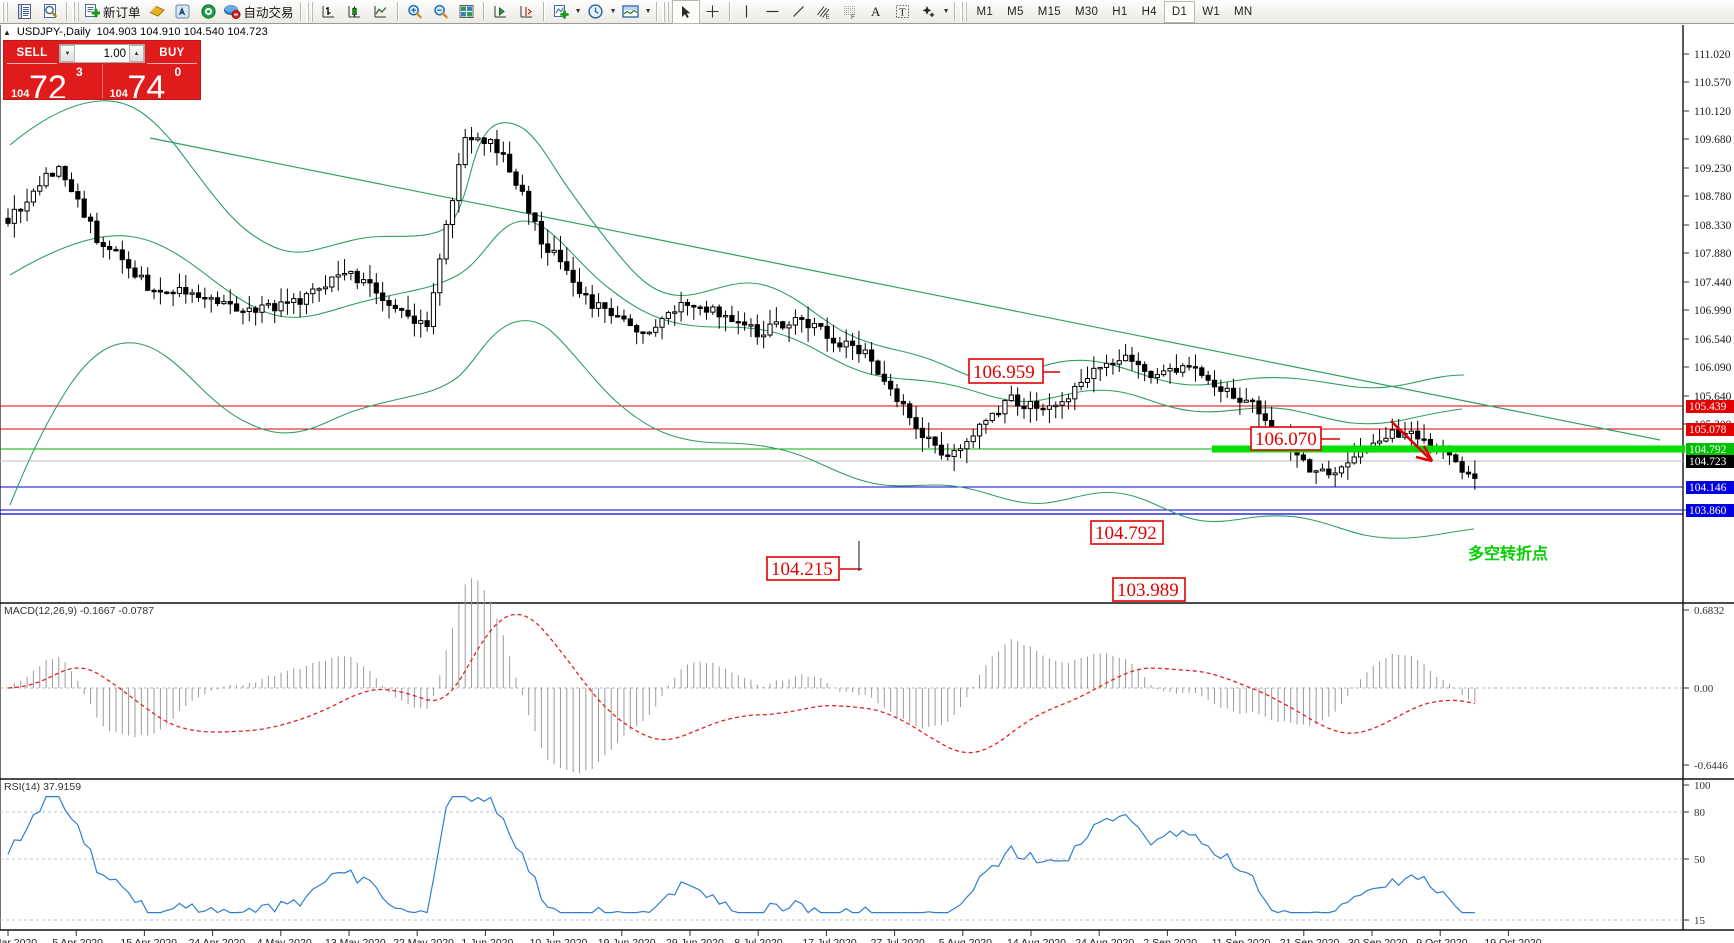 The width and height of the screenshot is (1734, 943). I want to click on volume-up-icon: ▲, so click(136, 53).